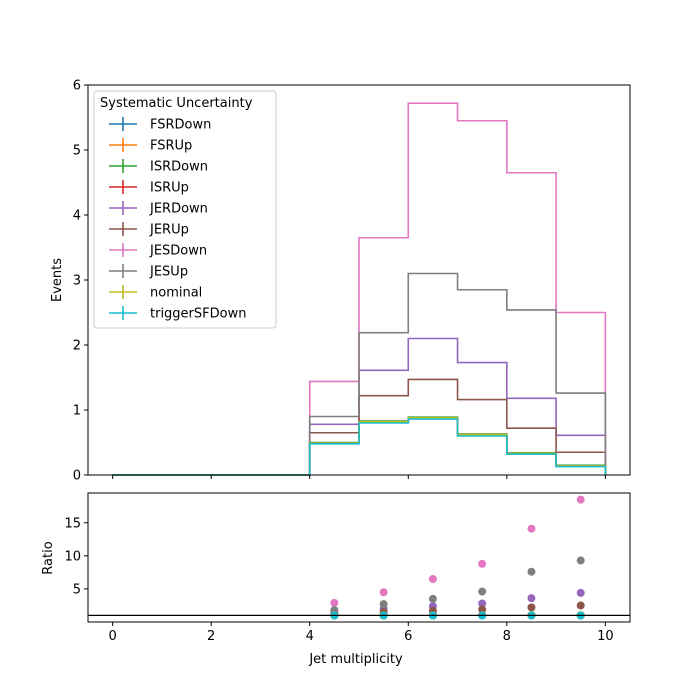  Describe the element at coordinates (57, 280) in the screenshot. I see `main-y-axis-label: Events` at that location.